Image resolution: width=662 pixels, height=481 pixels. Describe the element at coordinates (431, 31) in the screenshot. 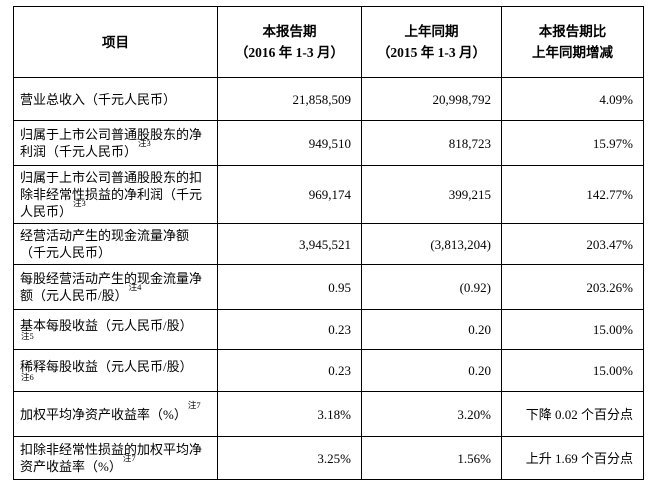

I see `header-prior-line1: 上年同期` at that location.